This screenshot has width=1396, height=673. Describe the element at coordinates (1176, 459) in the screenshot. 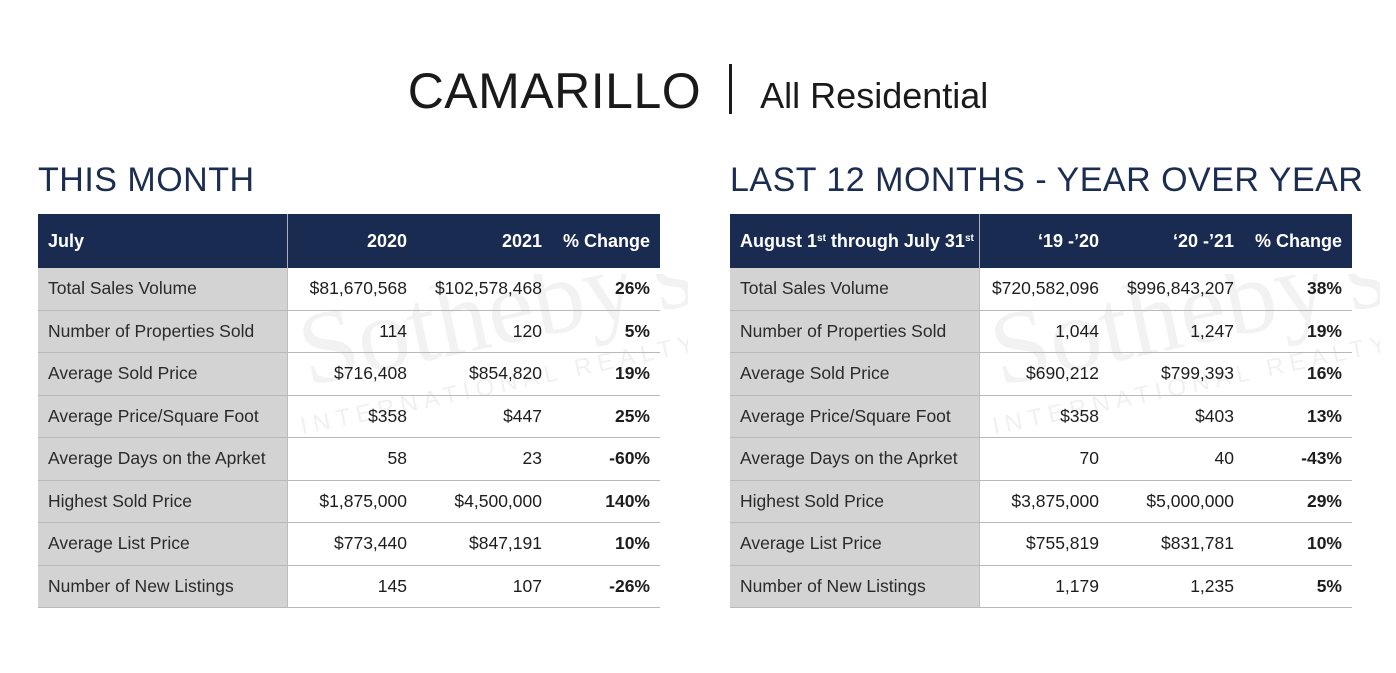

I see `value-current: 40` at that location.